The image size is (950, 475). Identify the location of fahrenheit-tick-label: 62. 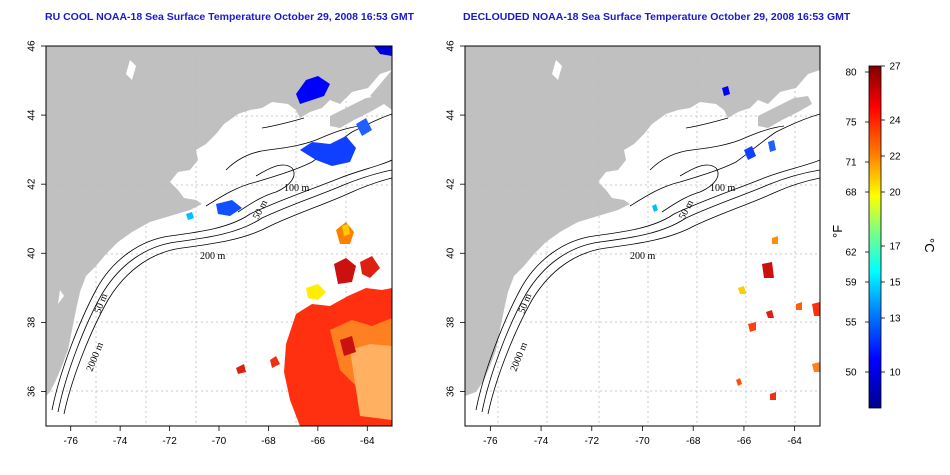
(851, 253).